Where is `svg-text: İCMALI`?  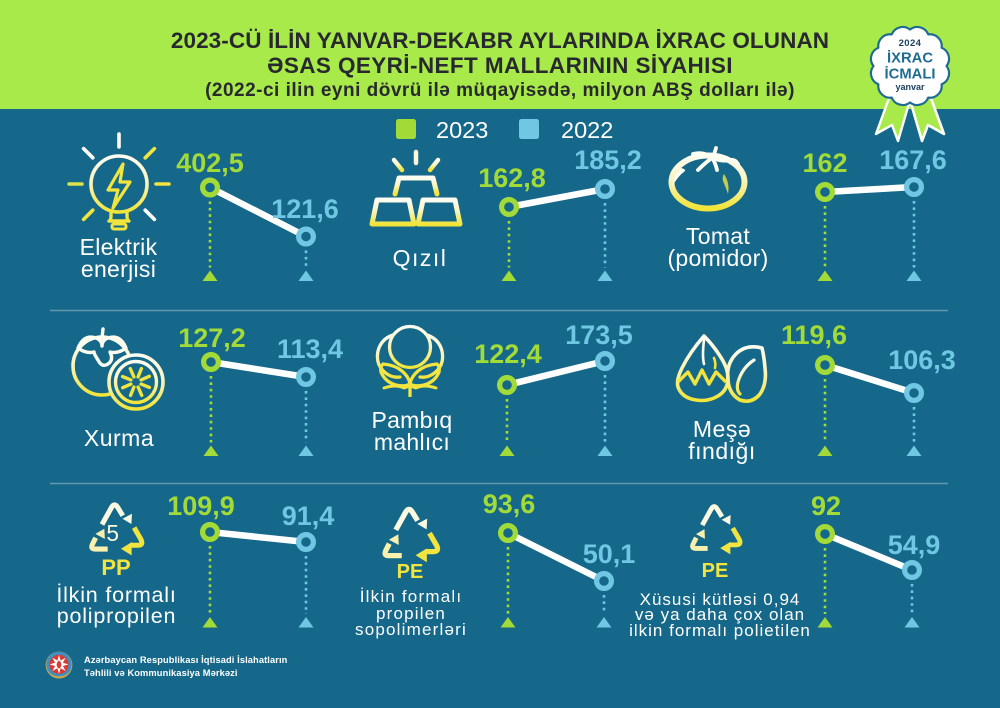
svg-text: İCMALI is located at coordinates (910, 74).